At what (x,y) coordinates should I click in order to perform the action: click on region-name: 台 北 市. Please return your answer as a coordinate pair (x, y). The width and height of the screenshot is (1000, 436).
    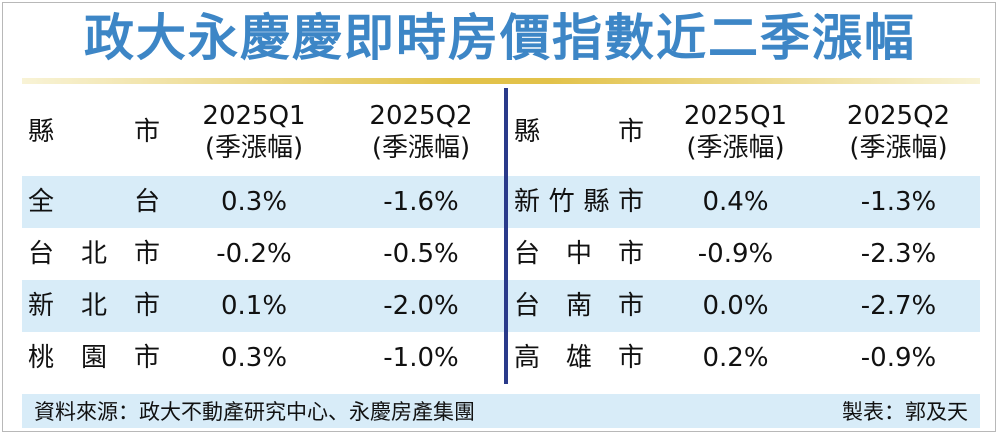
    Looking at the image, I should click on (96, 254).